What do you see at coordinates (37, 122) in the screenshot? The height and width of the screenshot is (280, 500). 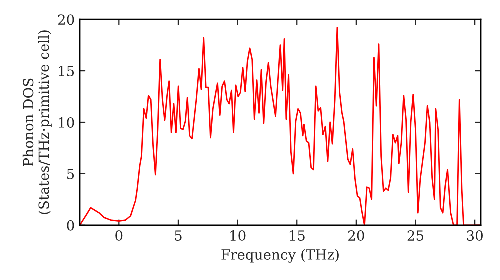 I see `y-axis-title: Phonon DOS (States/THz·primitive cell)` at bounding box center [37, 122].